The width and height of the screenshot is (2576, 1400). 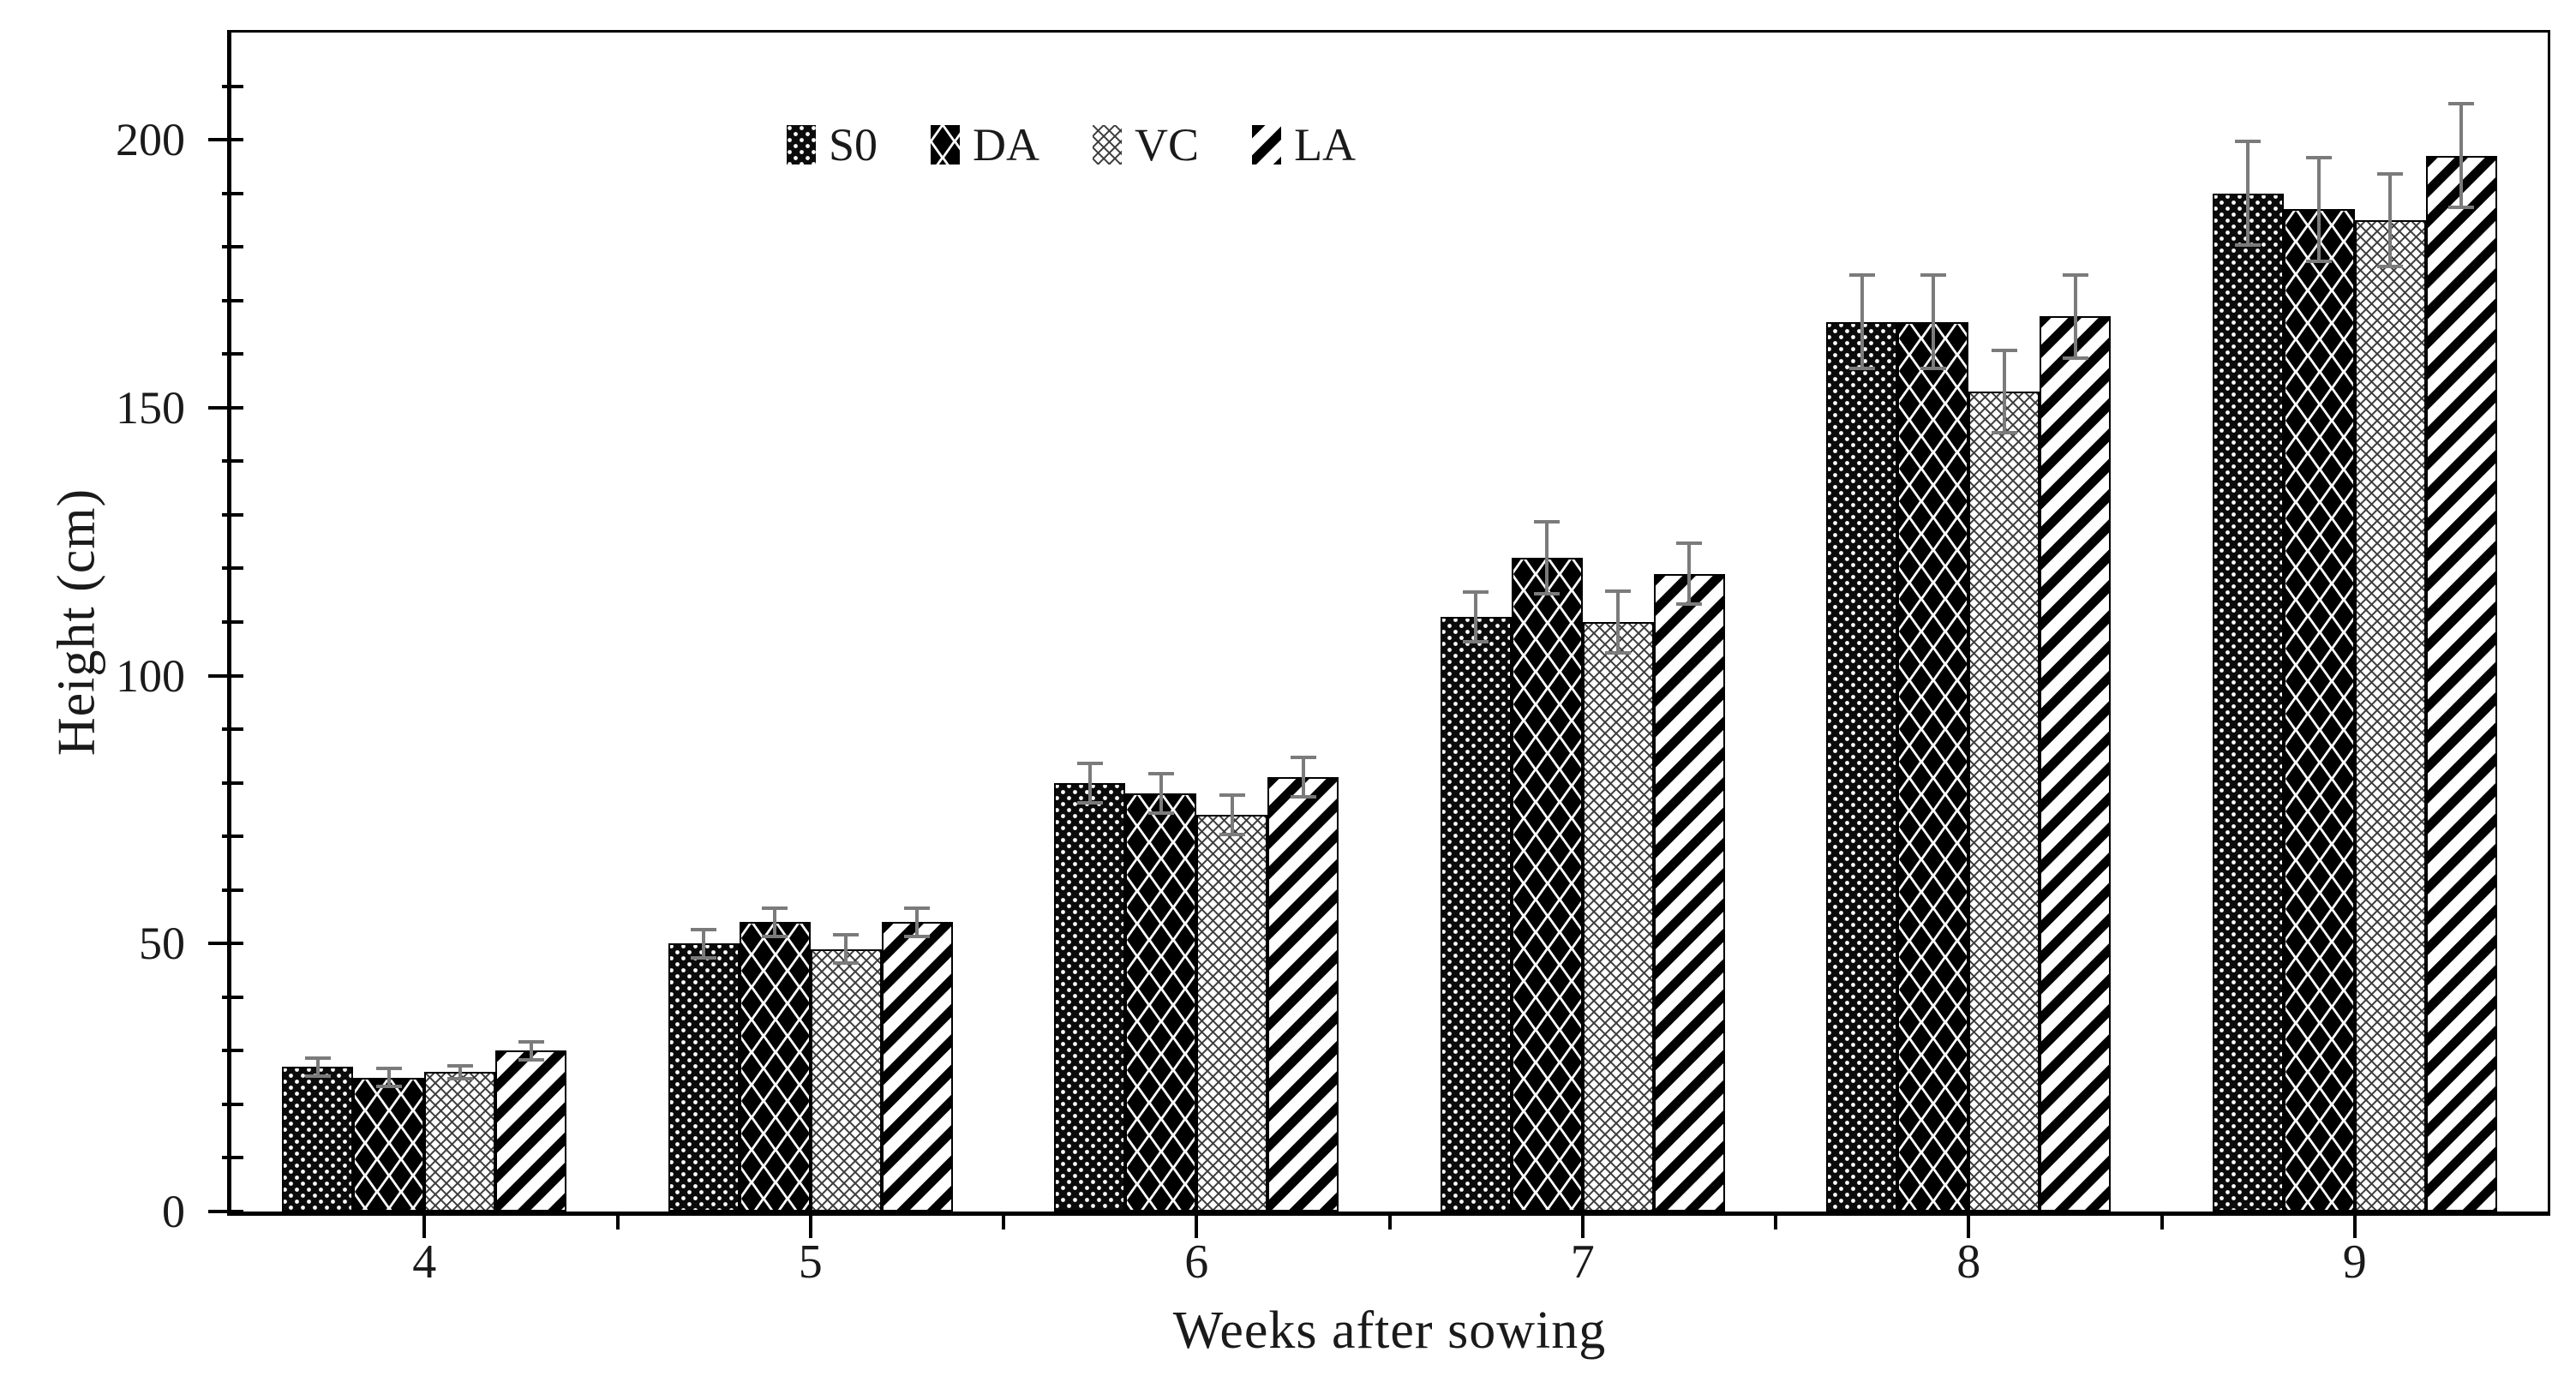 What do you see at coordinates (1862, 767) in the screenshot?
I see `bar-s0-week8` at bounding box center [1862, 767].